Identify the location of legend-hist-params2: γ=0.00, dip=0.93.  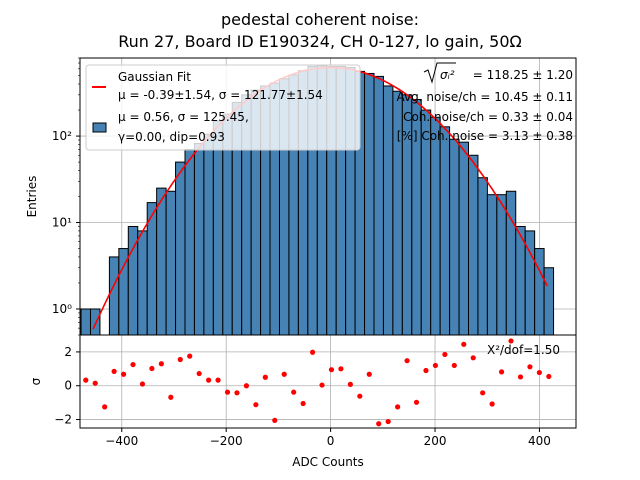
(171, 137).